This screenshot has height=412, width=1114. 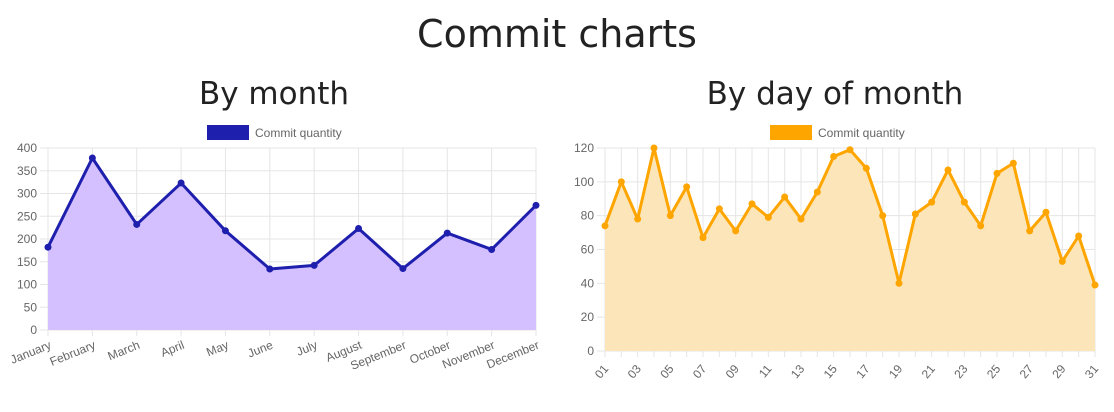 What do you see at coordinates (1059, 371) in the screenshot?
I see `x-tick-label: 29` at bounding box center [1059, 371].